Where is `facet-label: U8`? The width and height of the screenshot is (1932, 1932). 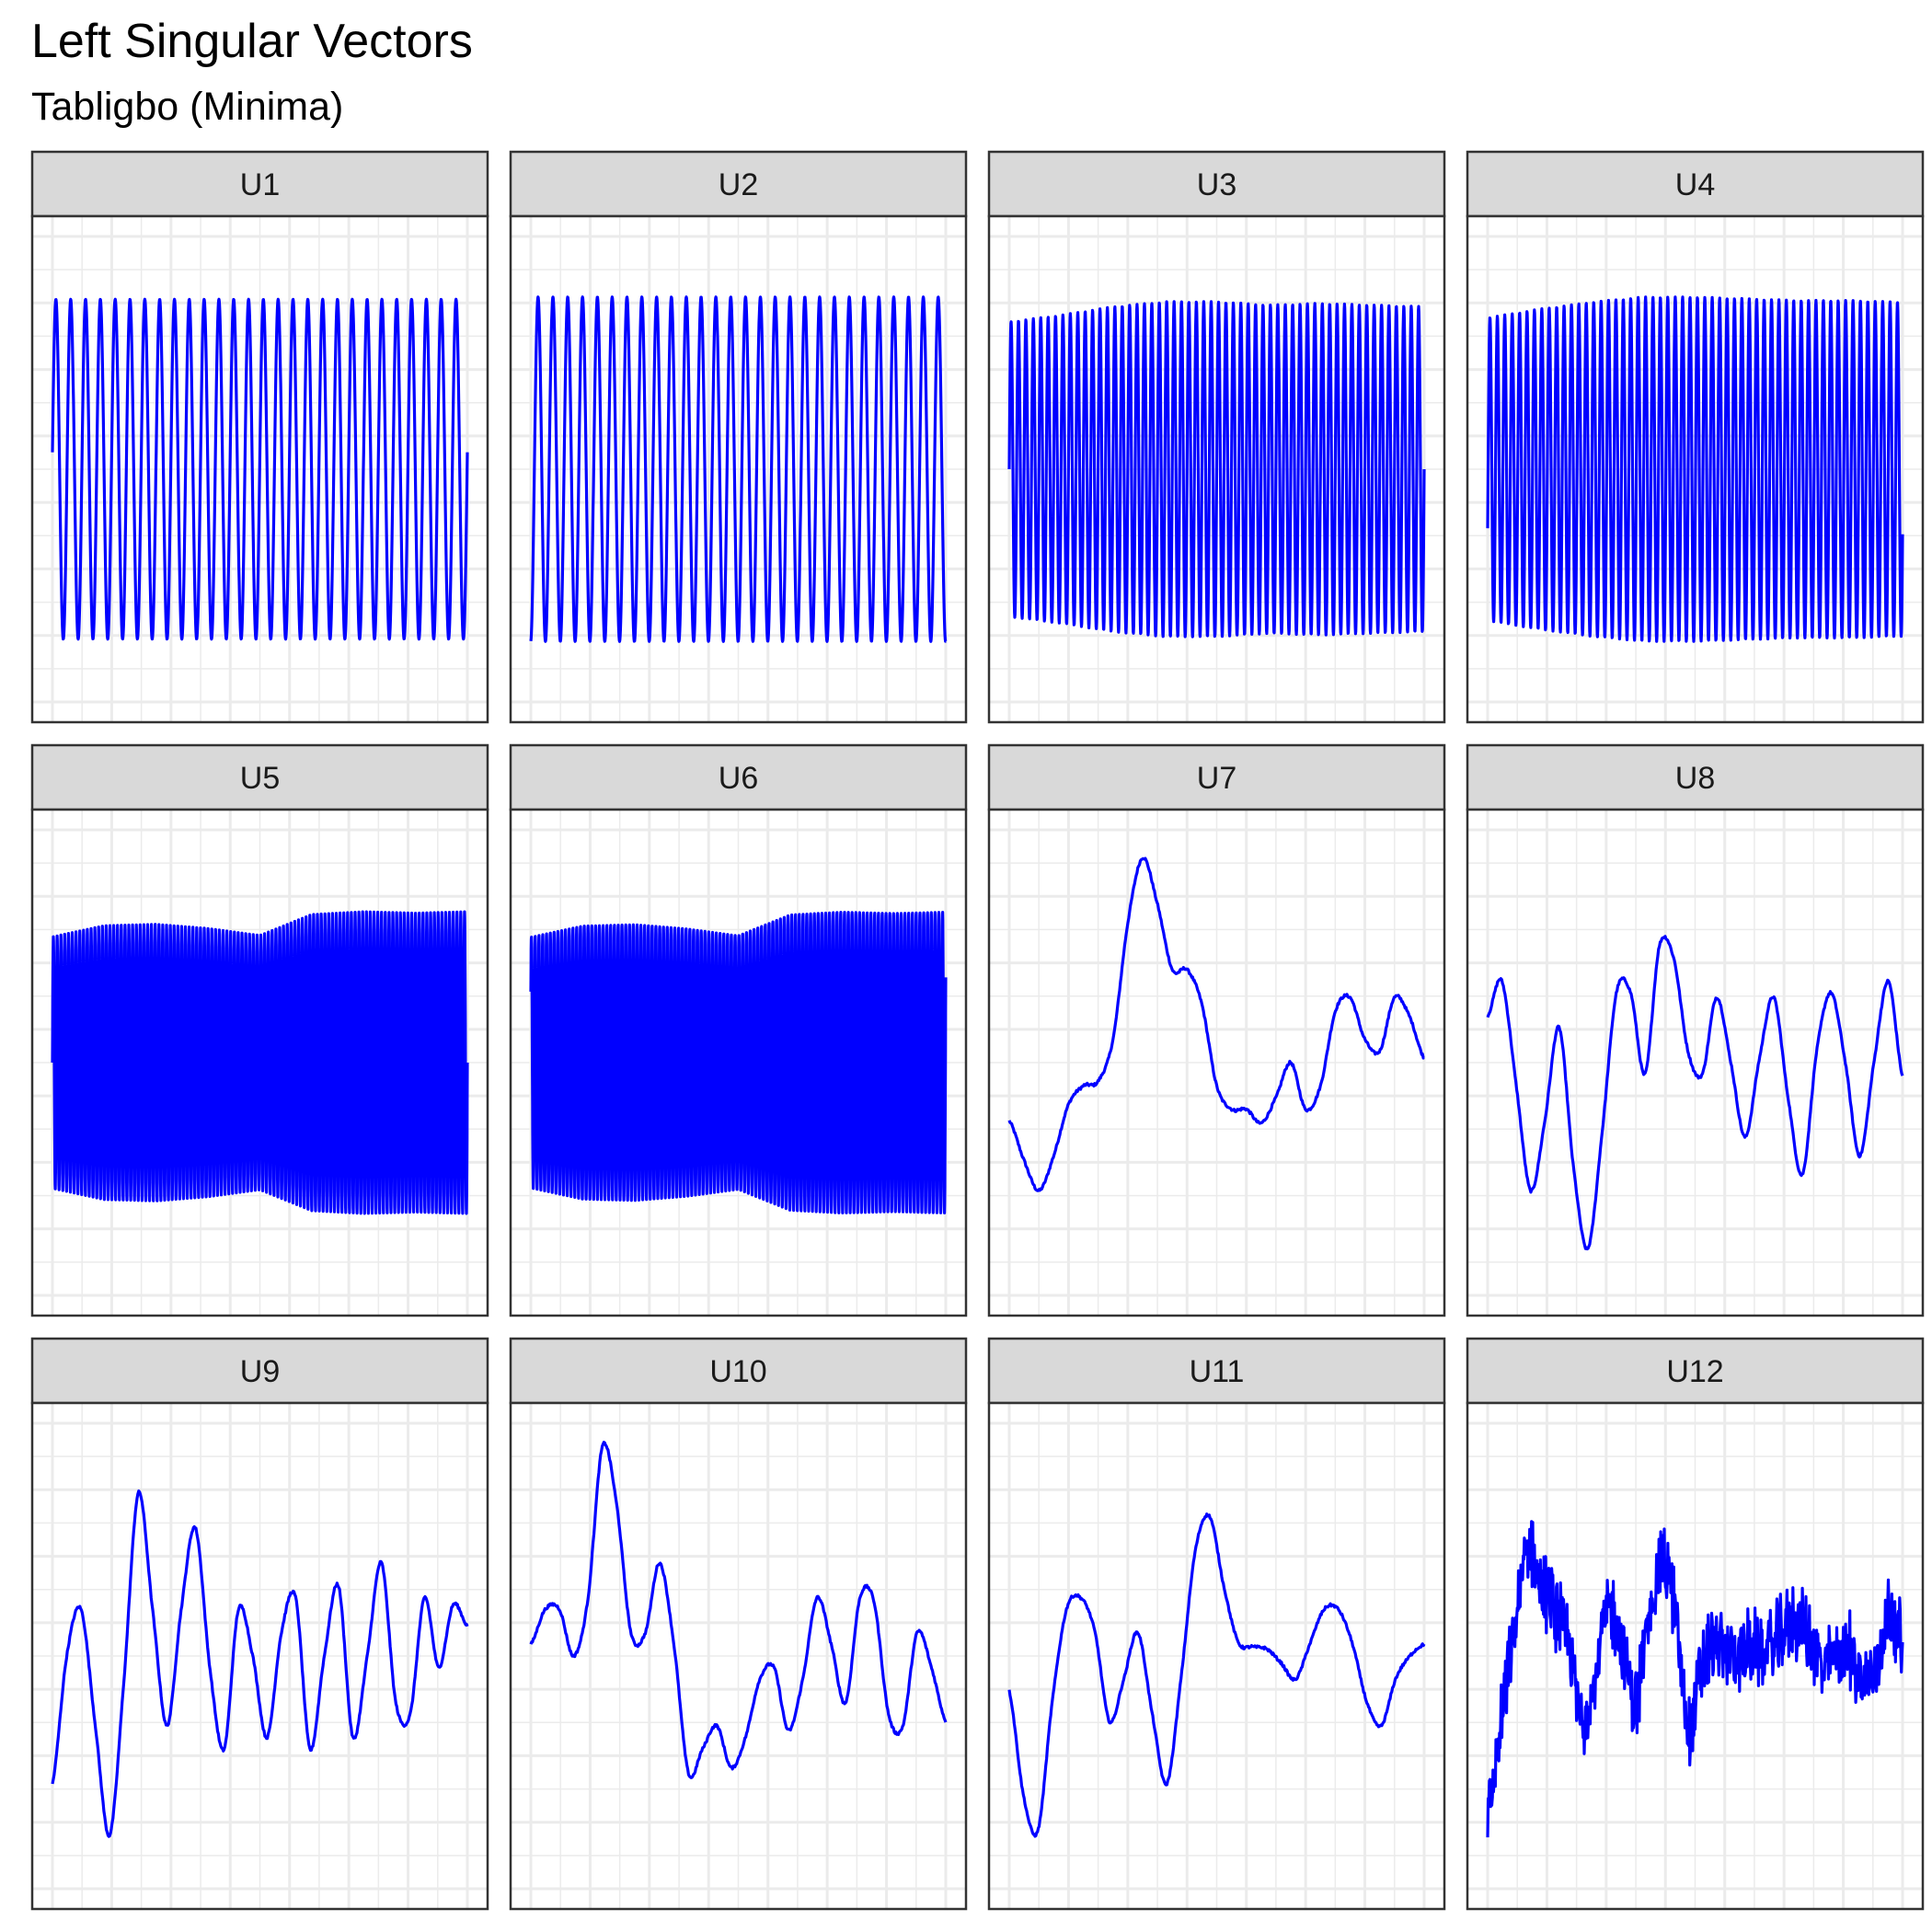 facet-label: U8 is located at coordinates (1695, 778).